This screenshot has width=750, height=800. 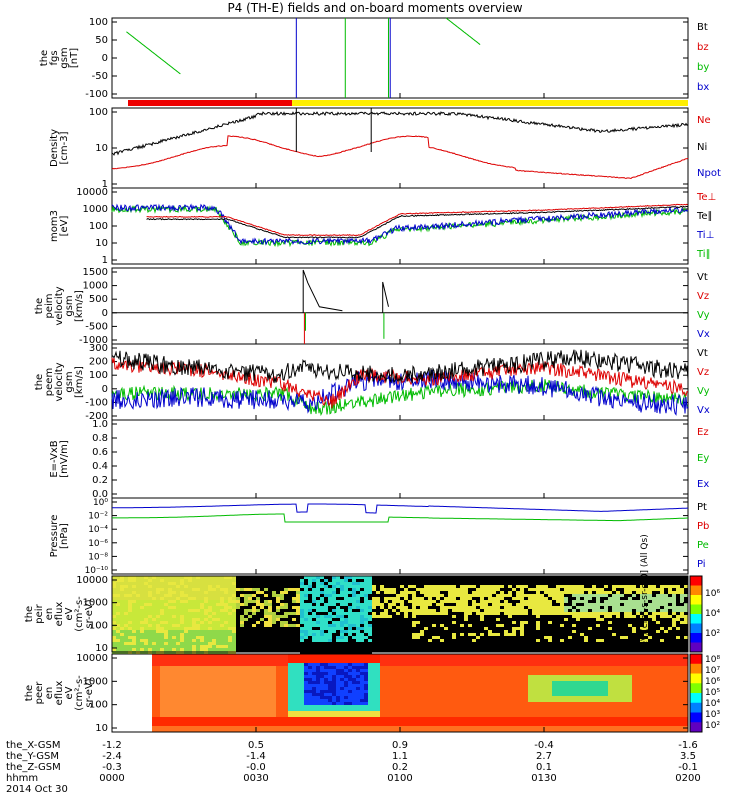 I want to click on ytick-label: 0.4, so click(x=100, y=466).